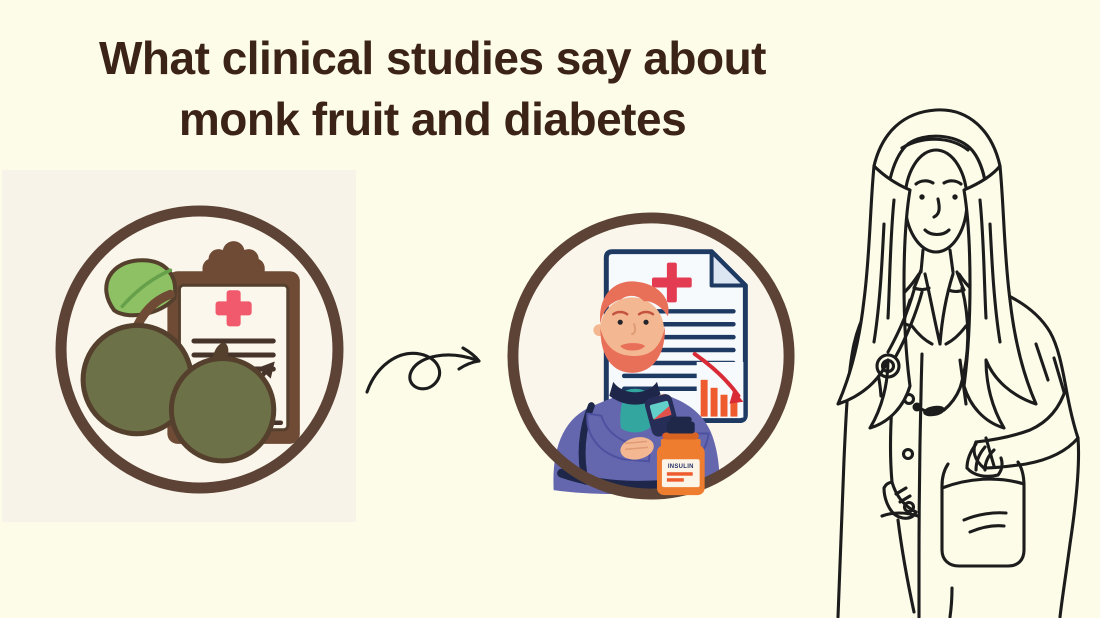 The width and height of the screenshot is (1100, 618). What do you see at coordinates (432, 119) in the screenshot?
I see `title-line-2: monk fruit and diabetes` at bounding box center [432, 119].